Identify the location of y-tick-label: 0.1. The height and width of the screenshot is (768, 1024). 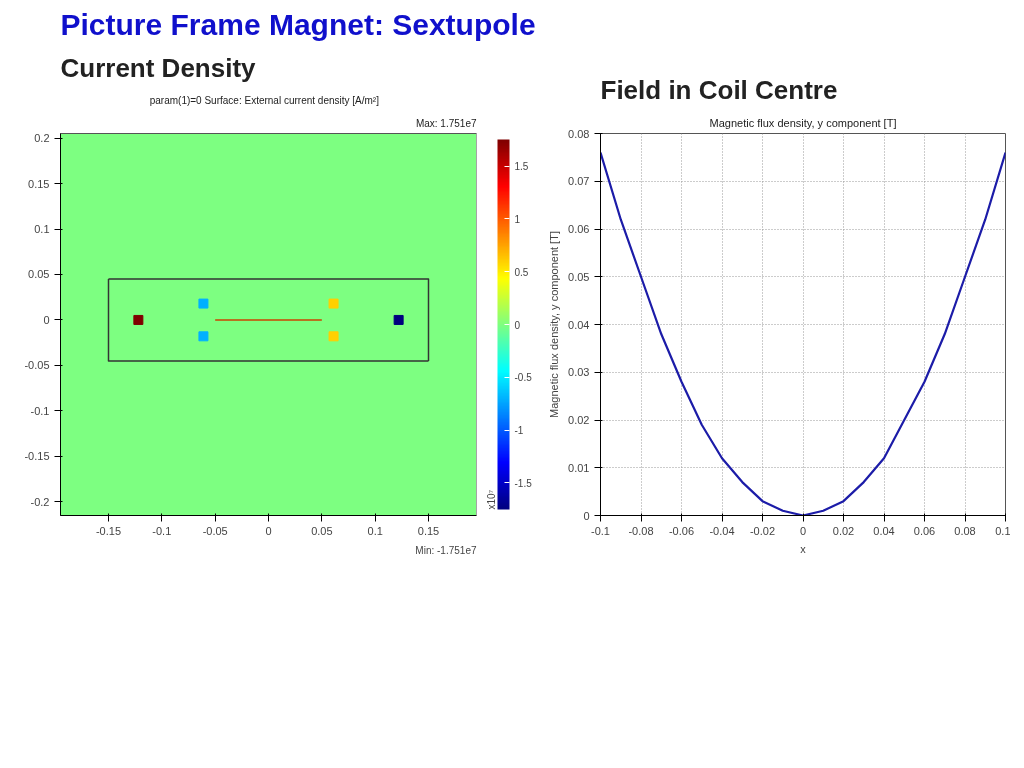
(42, 229).